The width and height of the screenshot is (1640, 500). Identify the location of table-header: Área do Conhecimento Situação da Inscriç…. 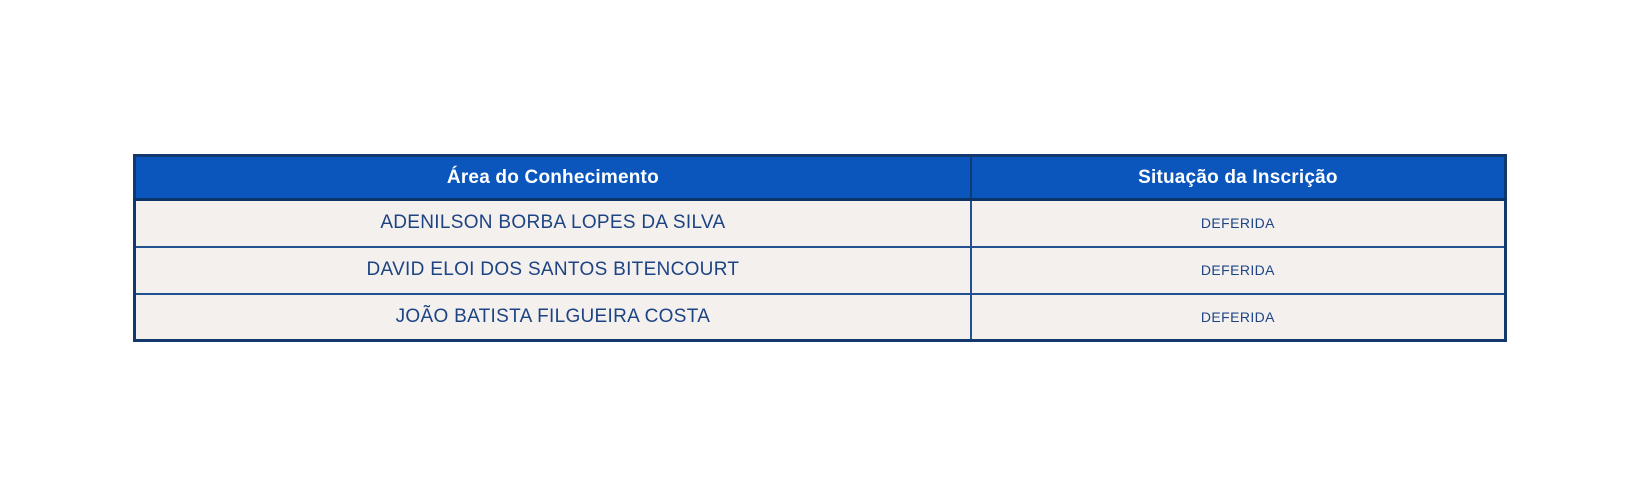
(820, 178).